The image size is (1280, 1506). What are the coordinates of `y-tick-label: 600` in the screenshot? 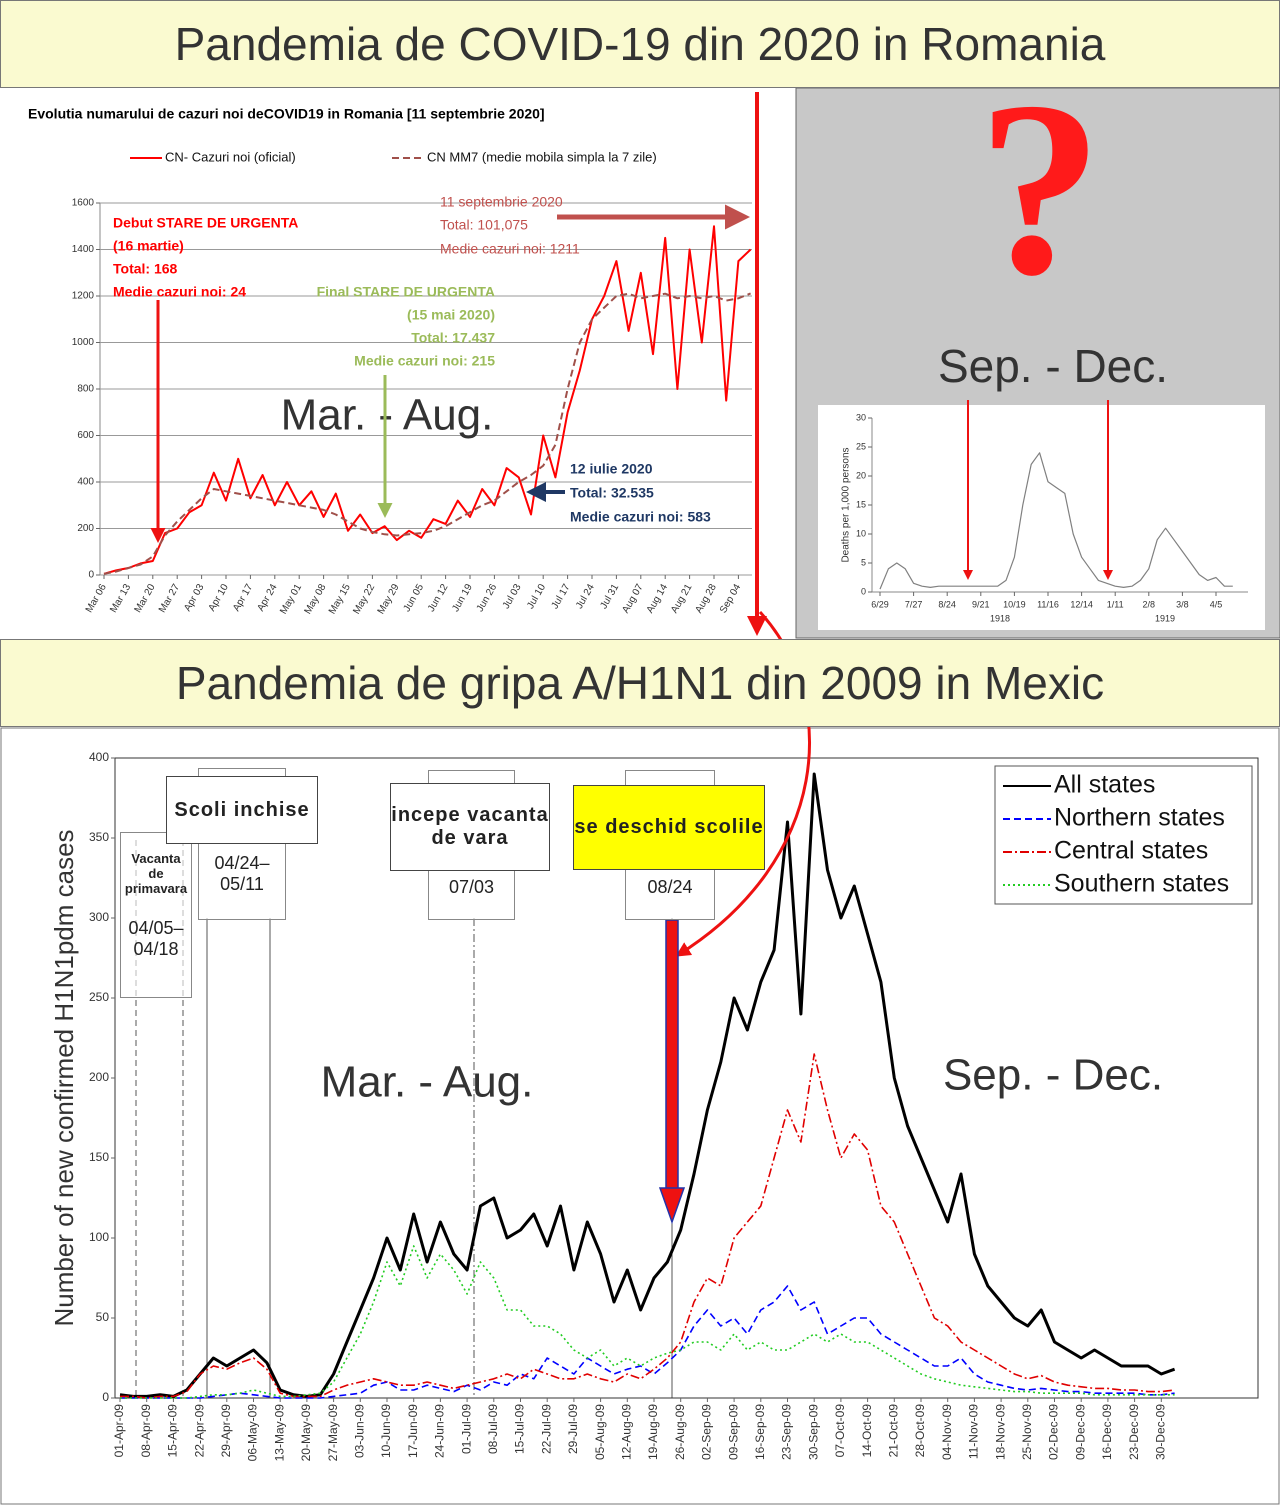 It's located at (85, 435).